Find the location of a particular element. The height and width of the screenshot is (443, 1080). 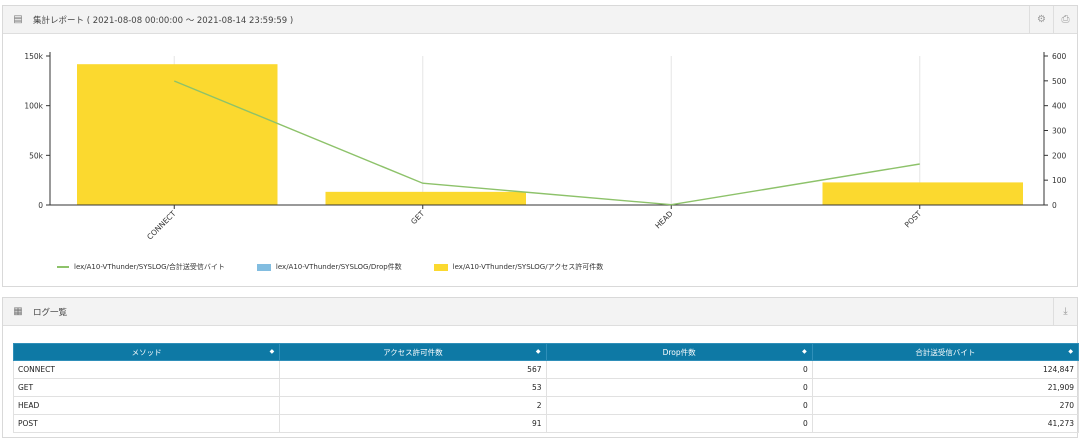

table-cell: HEAD is located at coordinates (146, 405).